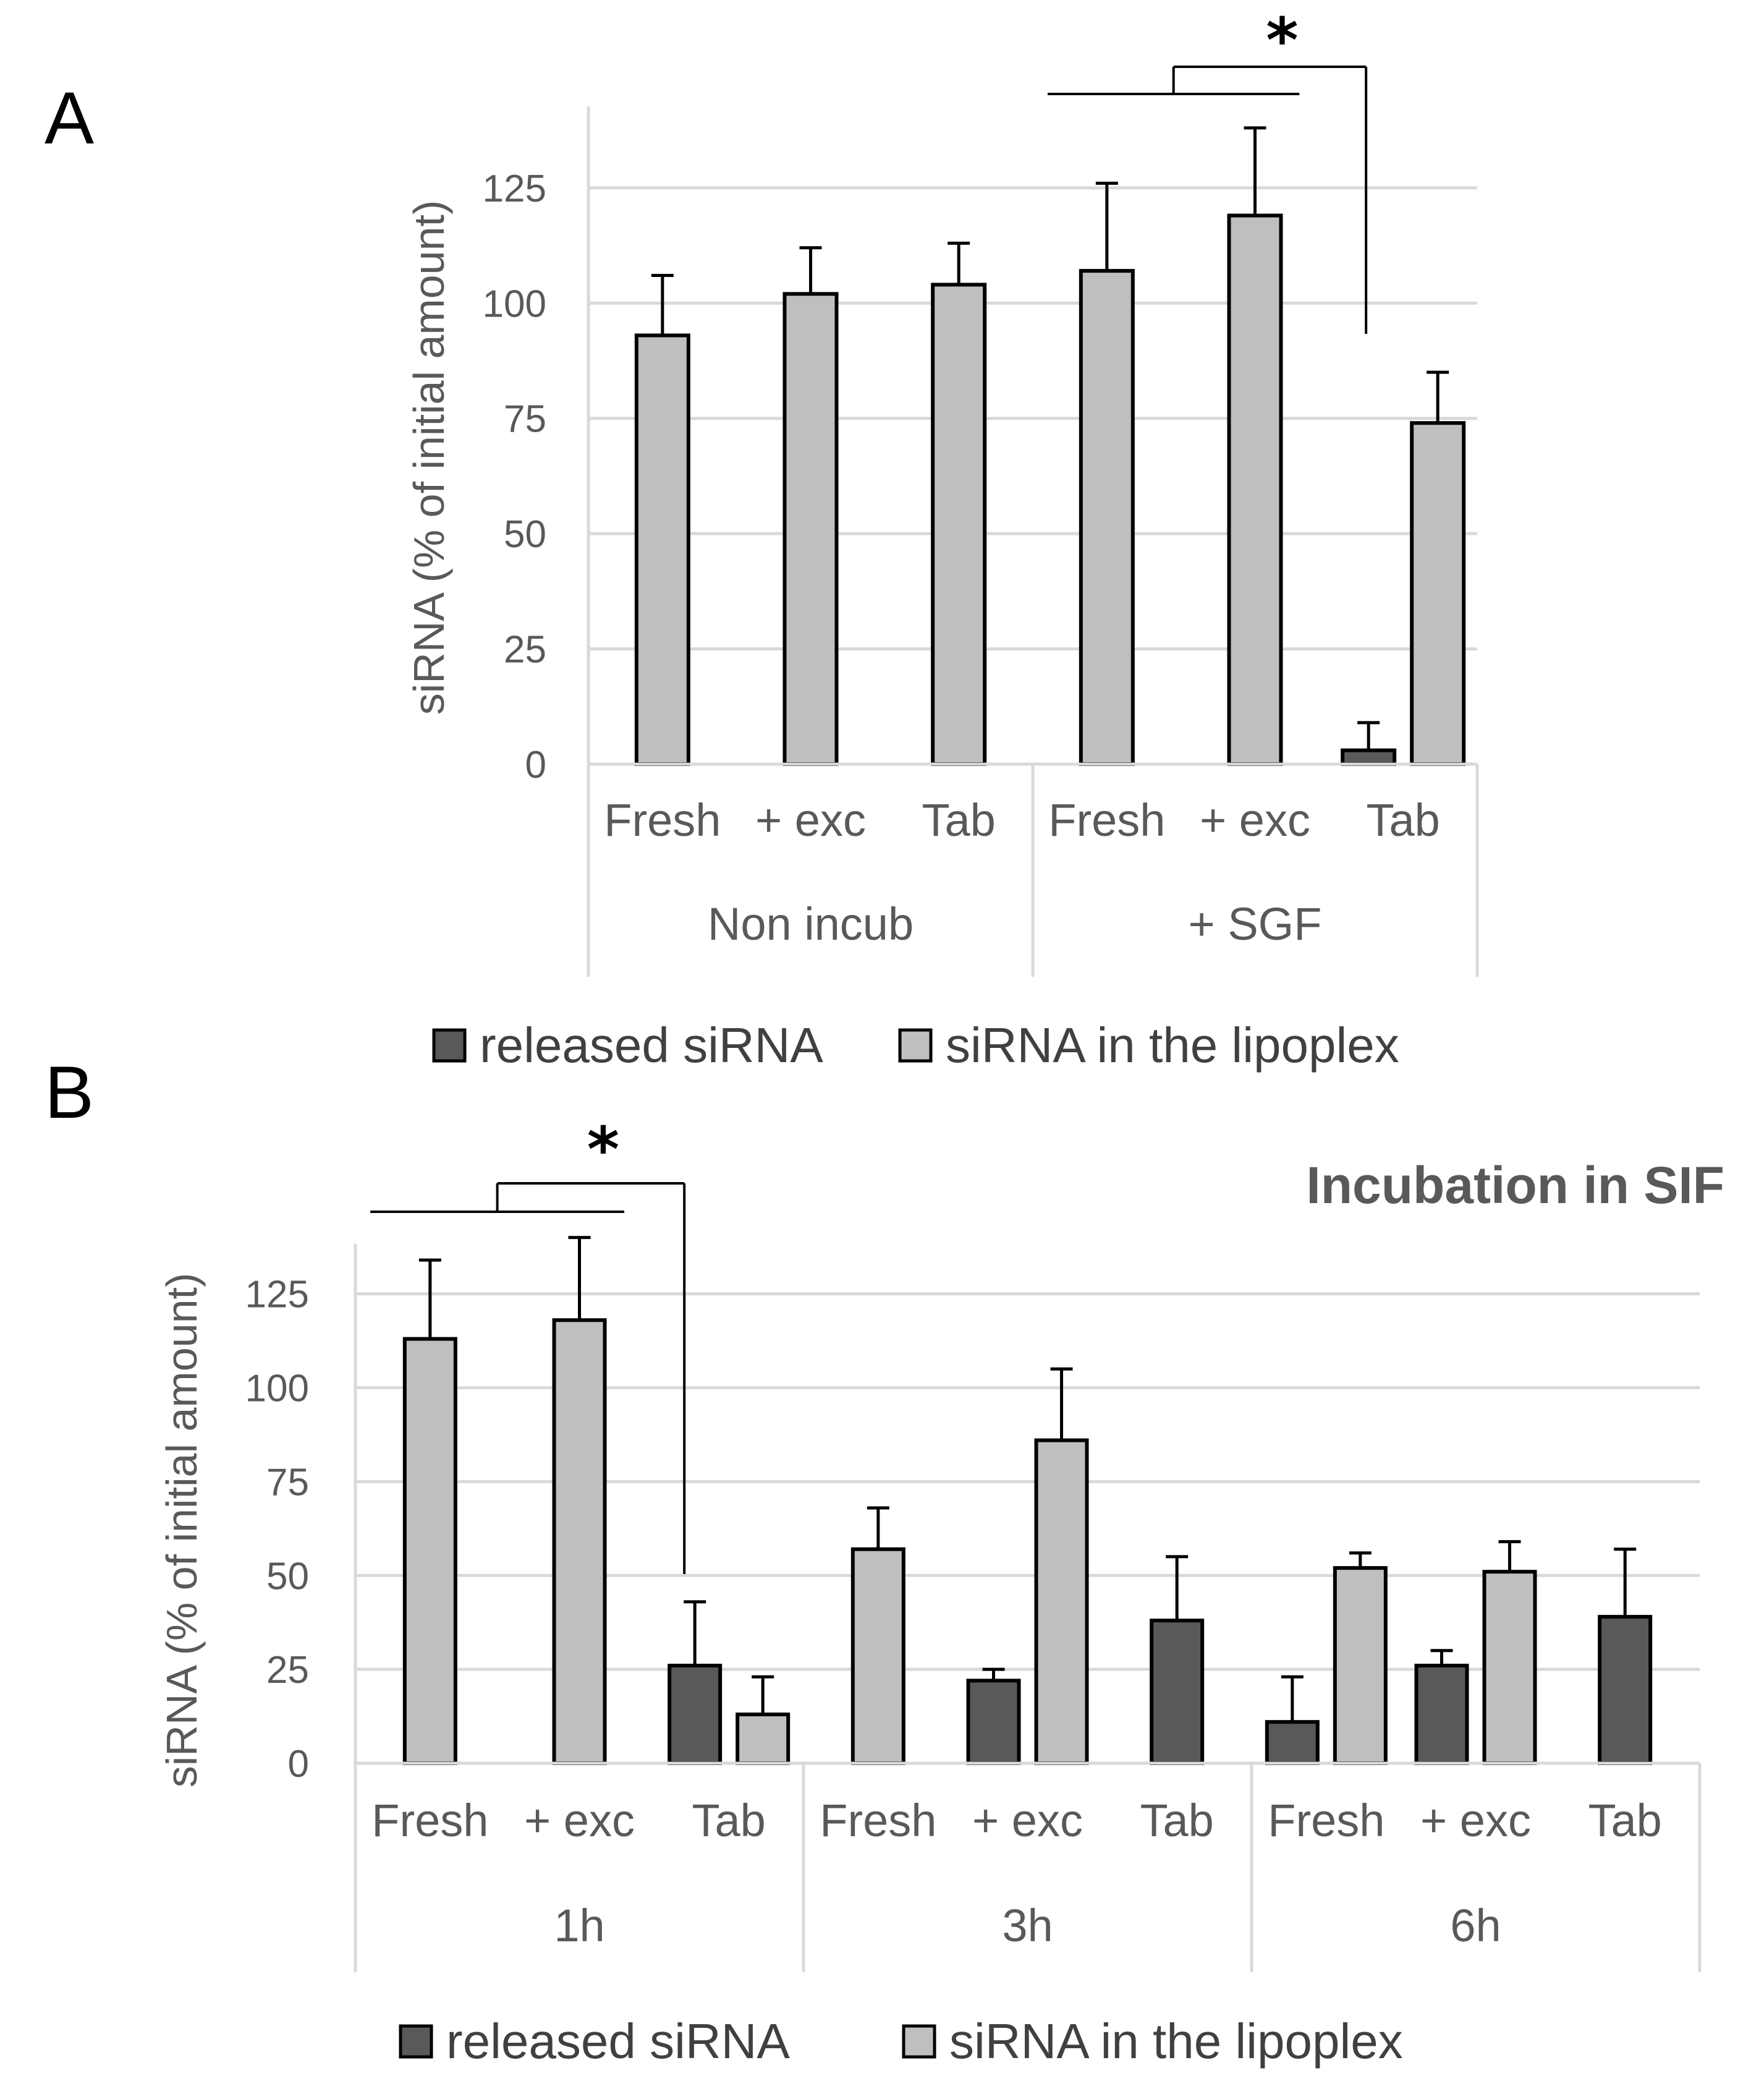 The width and height of the screenshot is (1764, 2094). I want to click on group-label: 6h, so click(1475, 1926).